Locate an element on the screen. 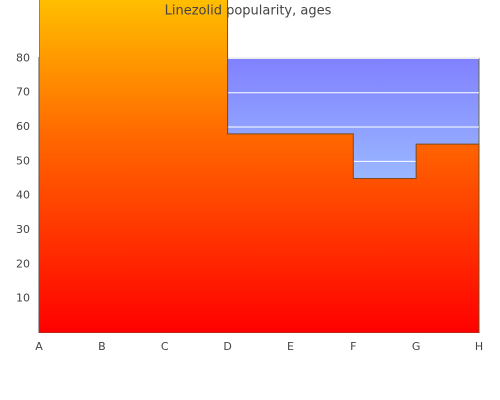 The height and width of the screenshot is (400, 500). y-tick-label: 50 is located at coordinates (23, 160).